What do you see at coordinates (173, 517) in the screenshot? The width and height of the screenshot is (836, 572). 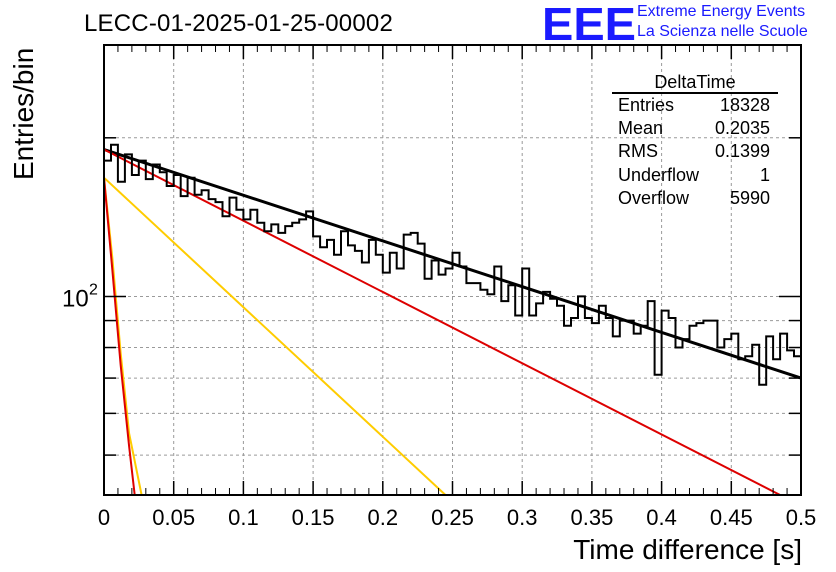 I see `x-tick-label: 0.05` at bounding box center [173, 517].